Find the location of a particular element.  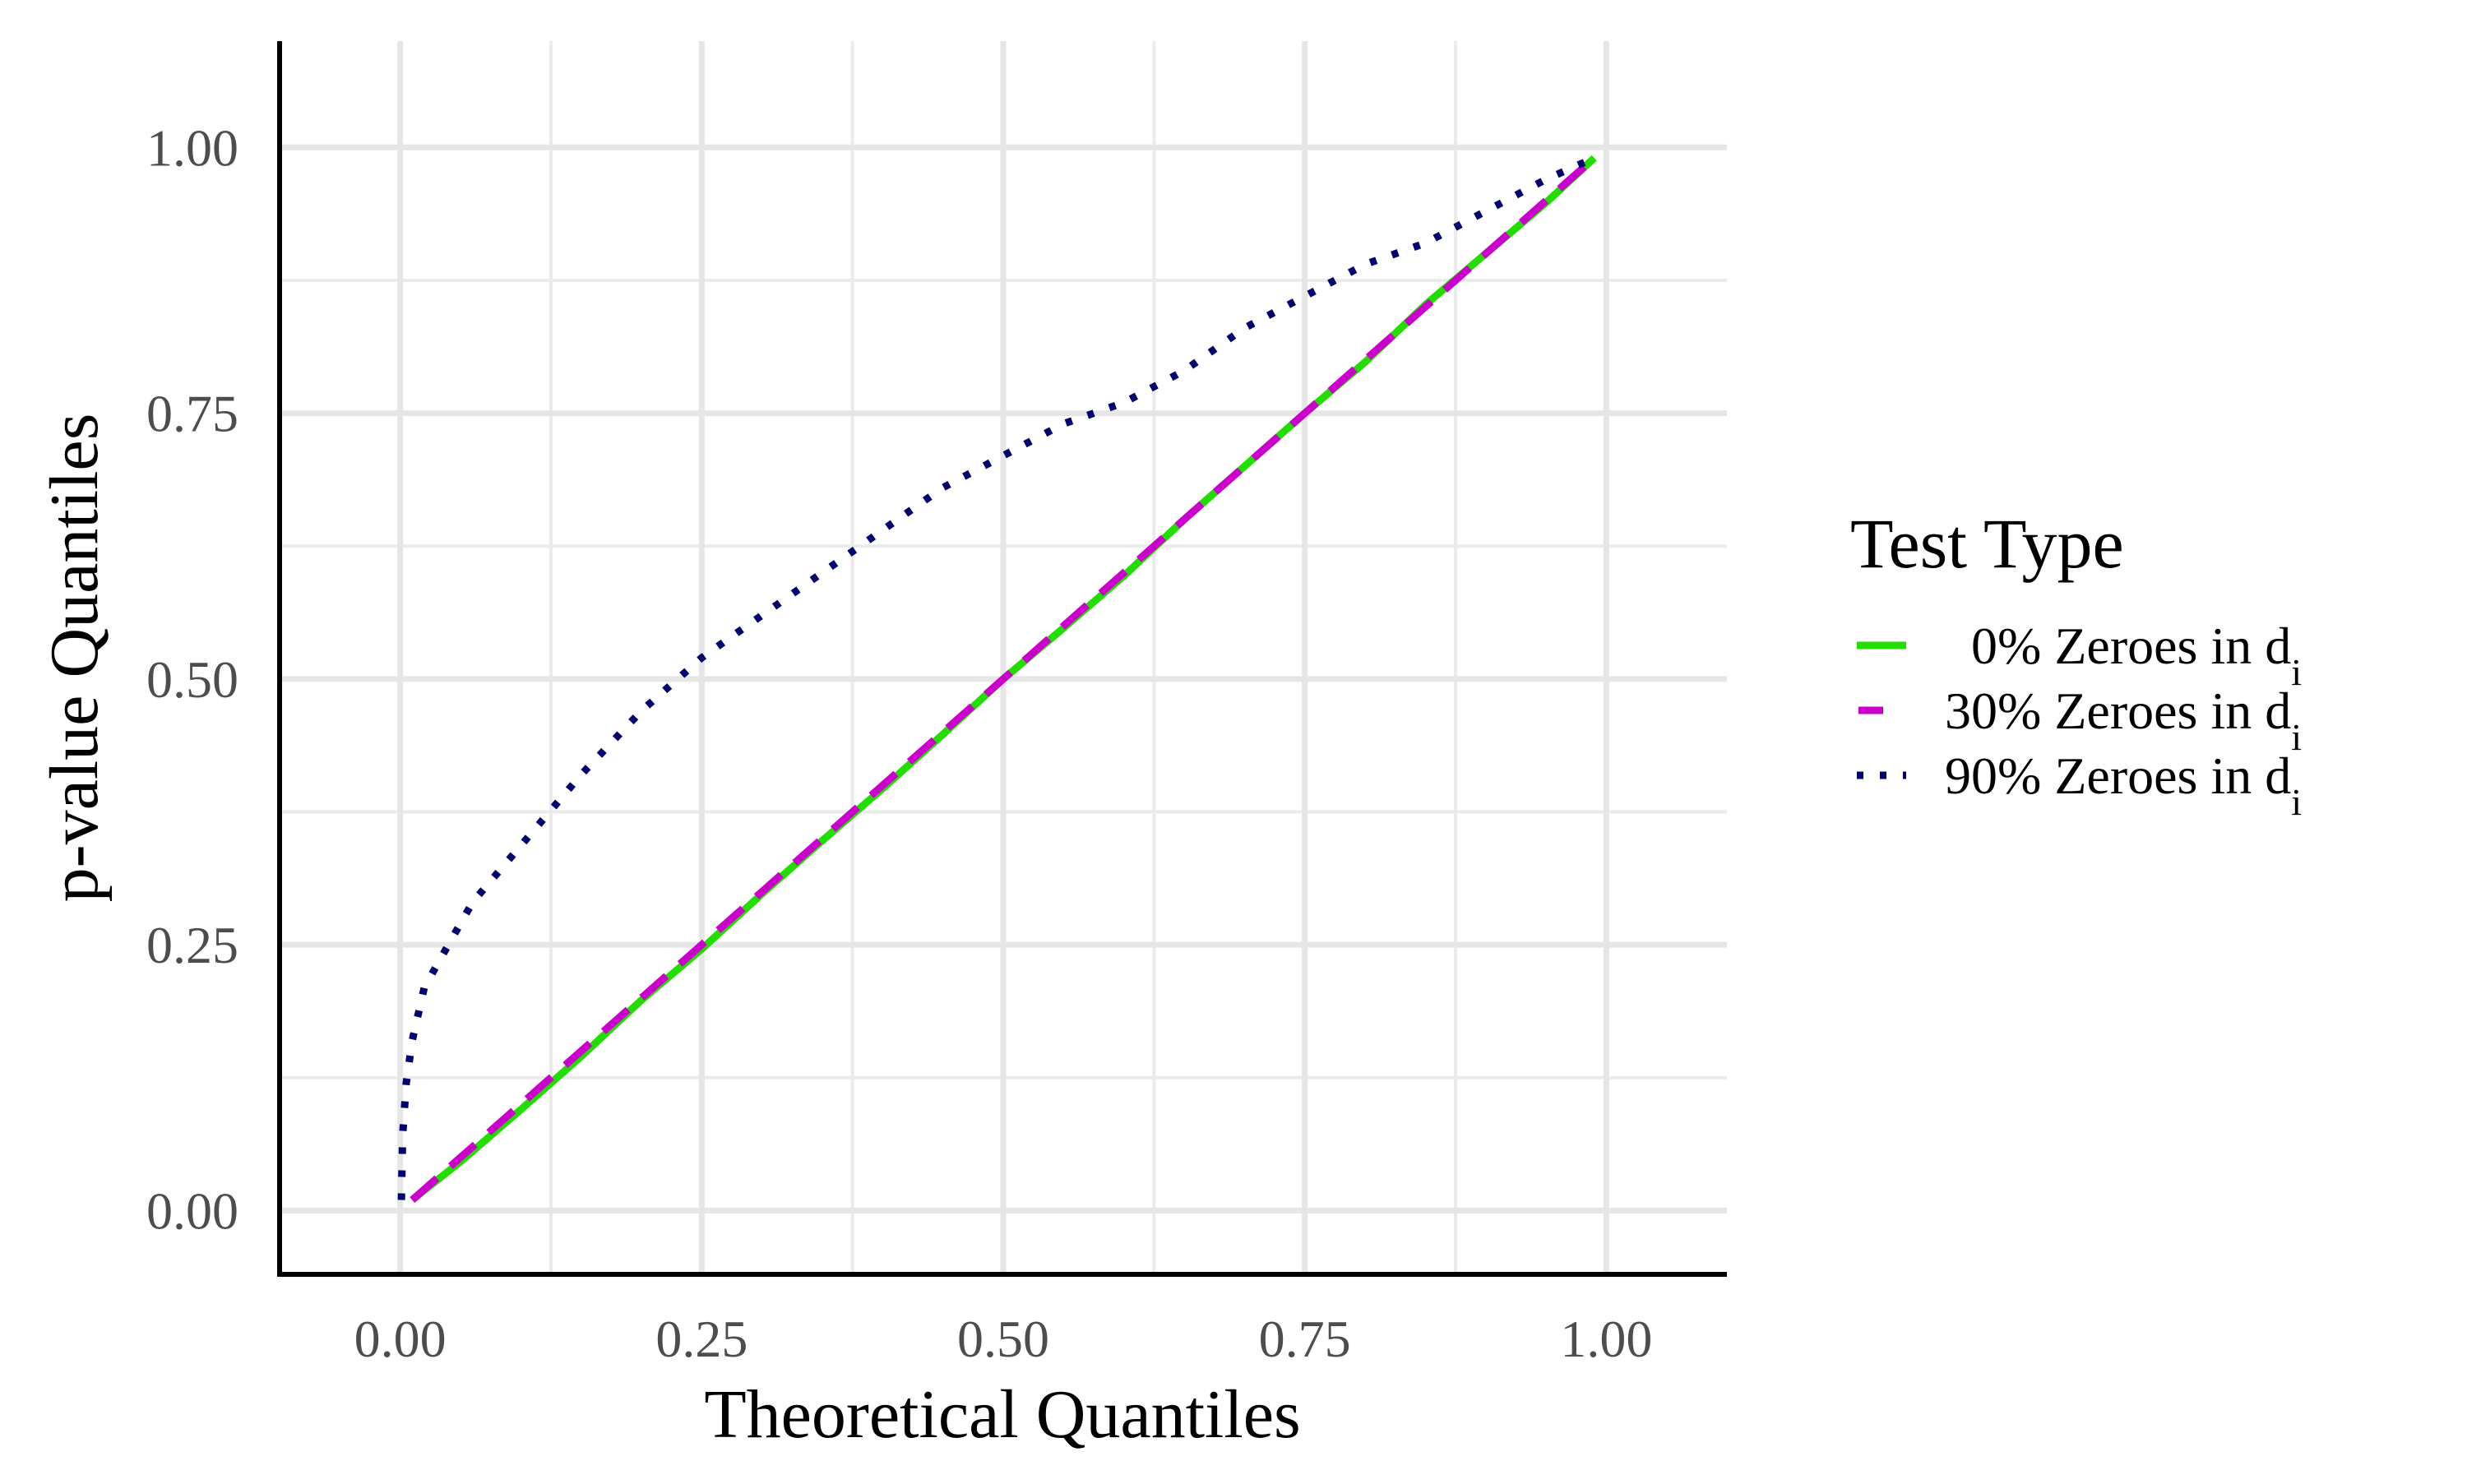

x-tick-label: 0.50 is located at coordinates (1003, 1339).